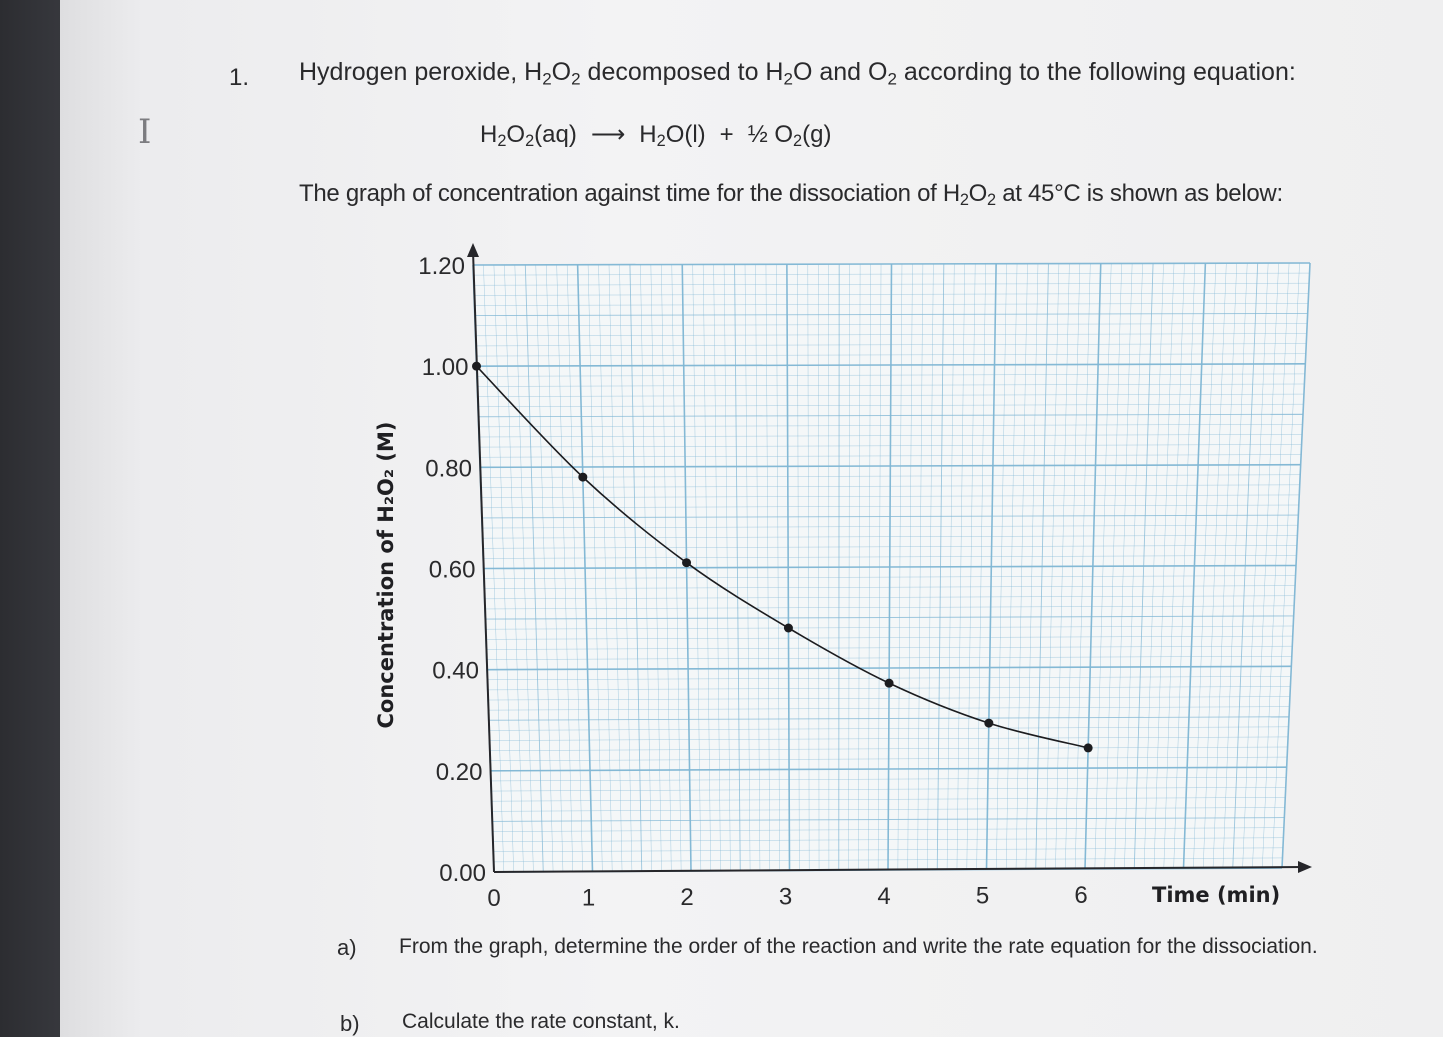  What do you see at coordinates (541, 1021) in the screenshot?
I see `part-b-question: Calculate the rate constant, k.` at bounding box center [541, 1021].